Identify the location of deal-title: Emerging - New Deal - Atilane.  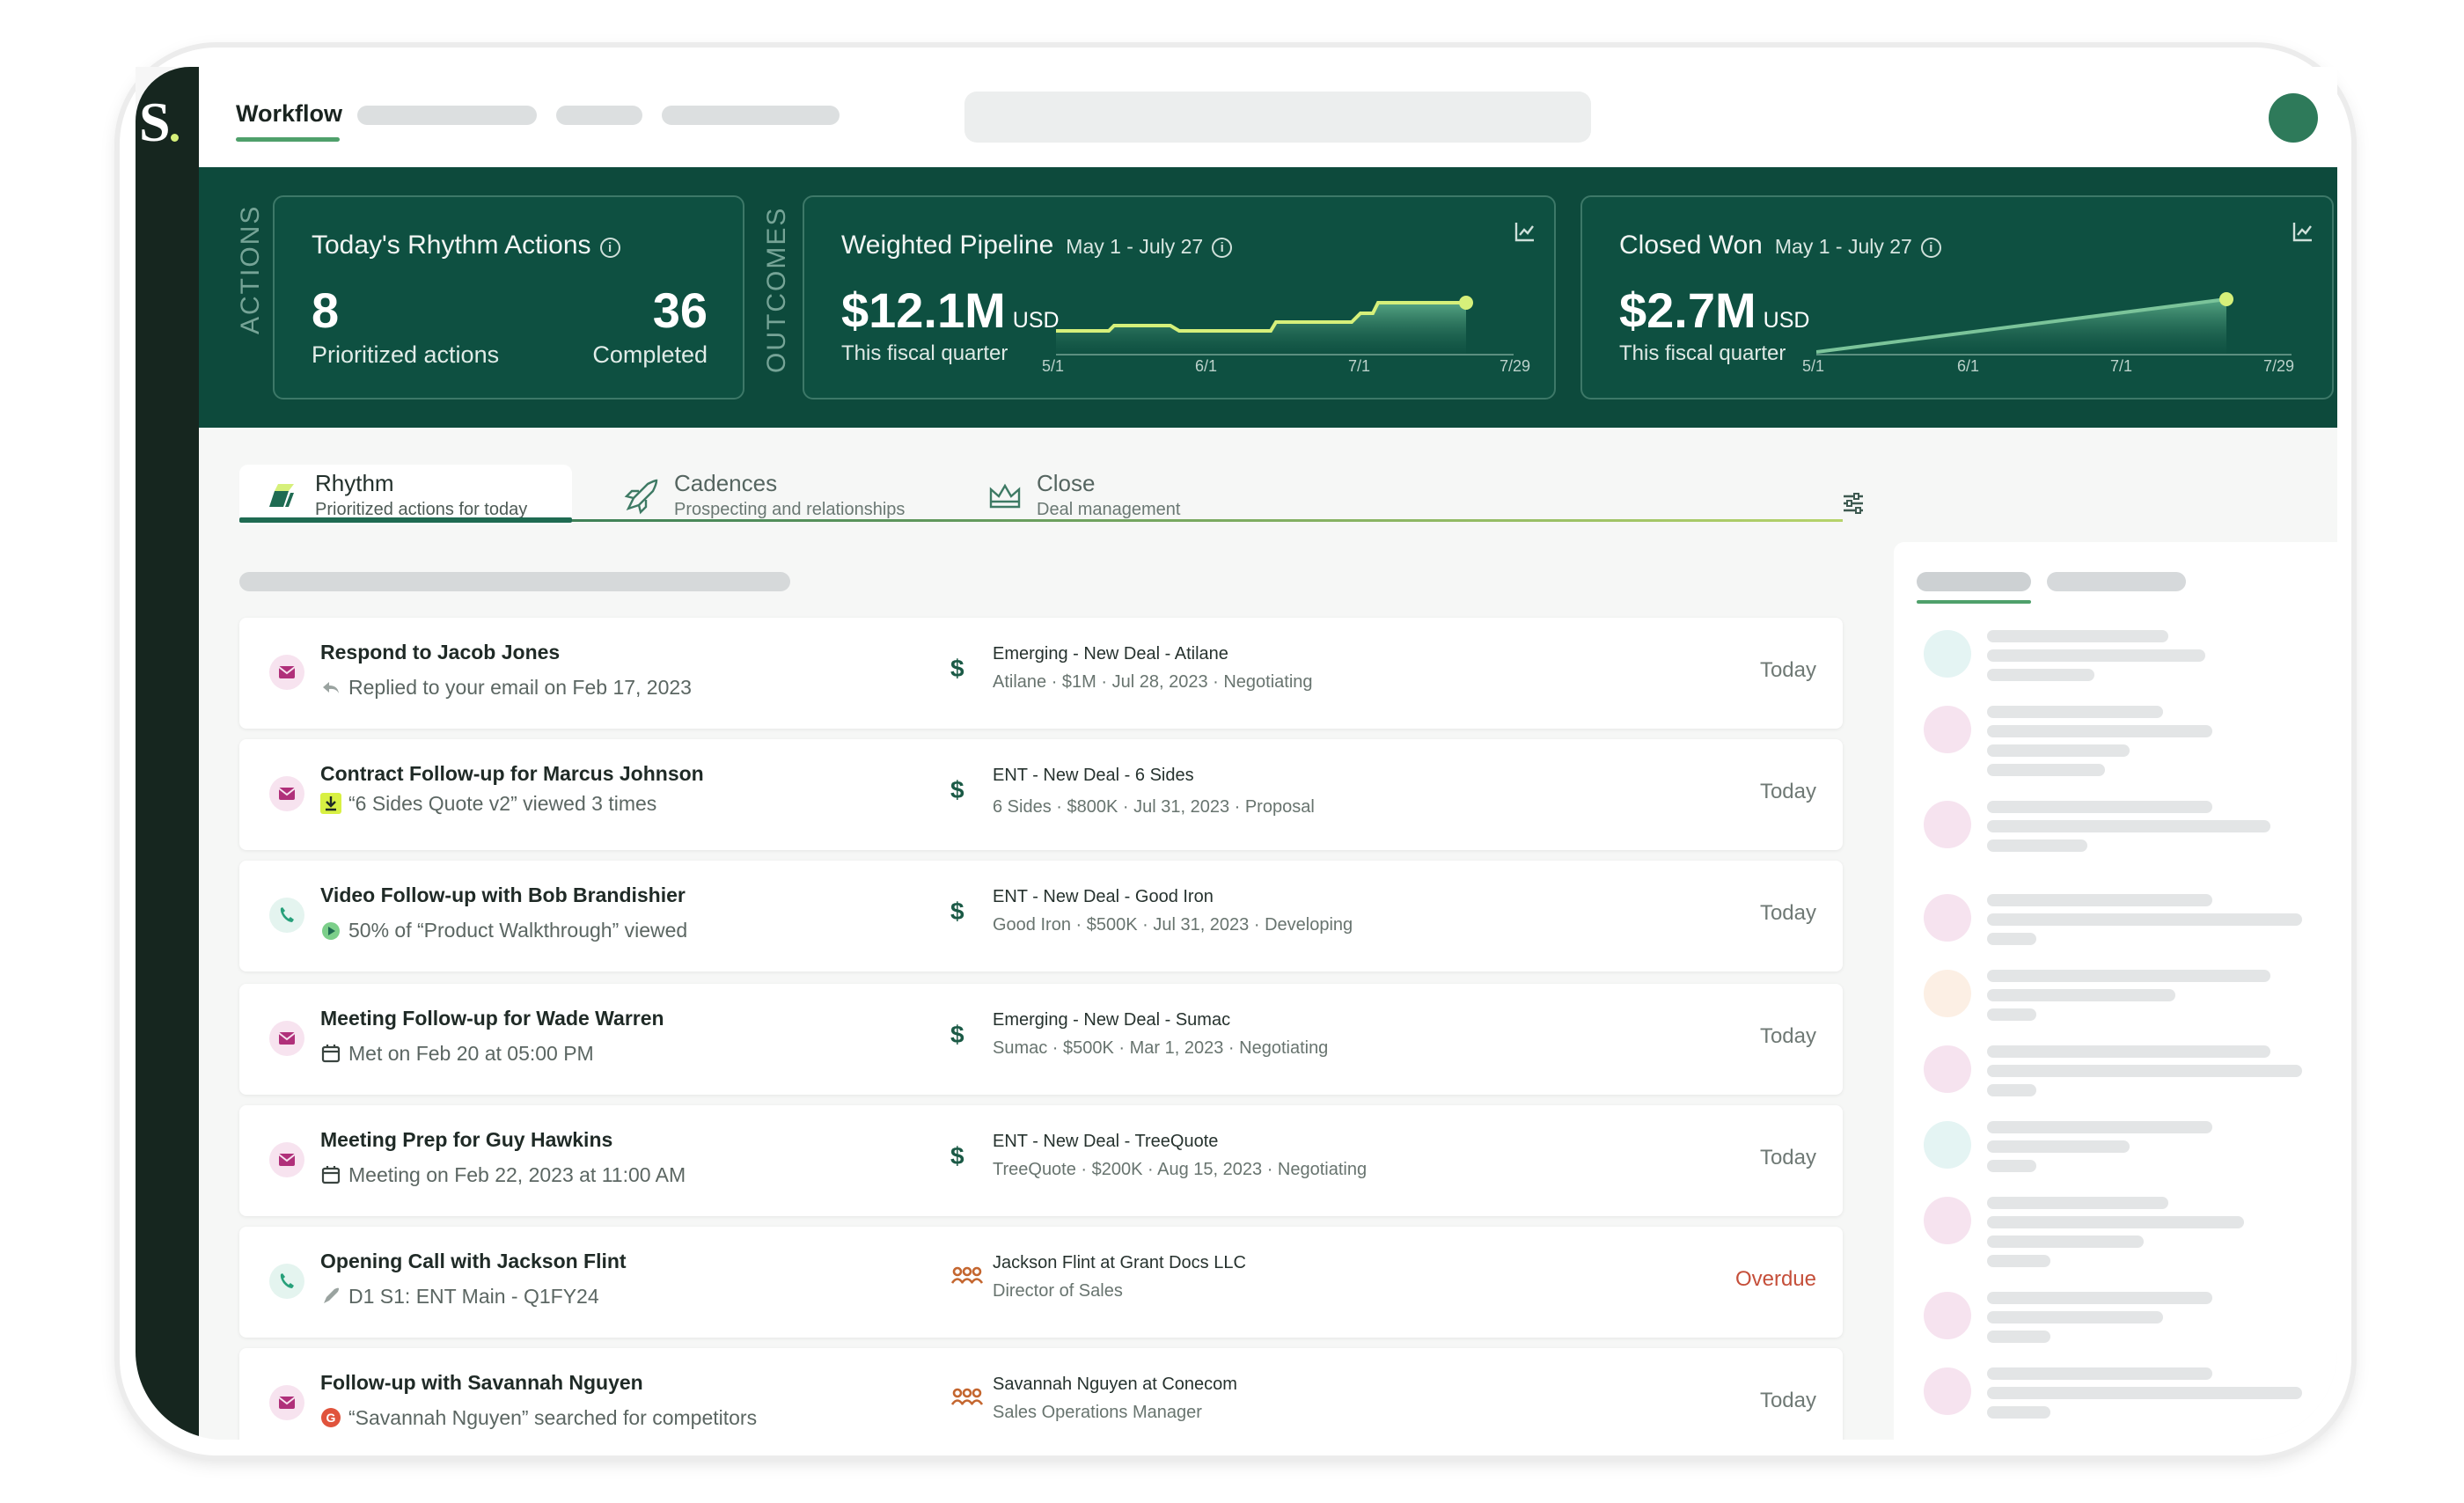
(1110, 654).